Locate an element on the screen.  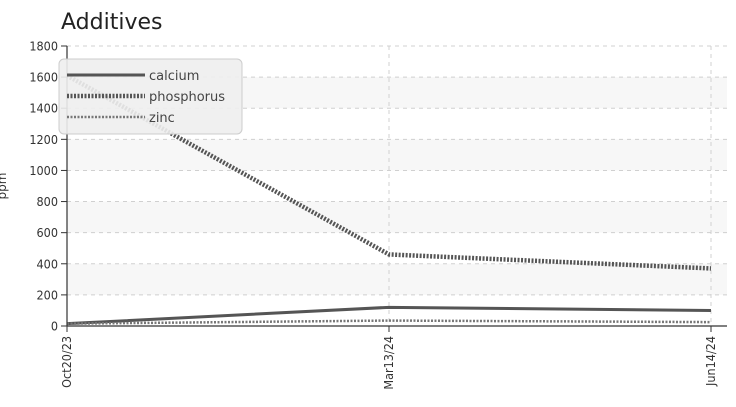
y-tick-label: 1000 is located at coordinates (43, 170).